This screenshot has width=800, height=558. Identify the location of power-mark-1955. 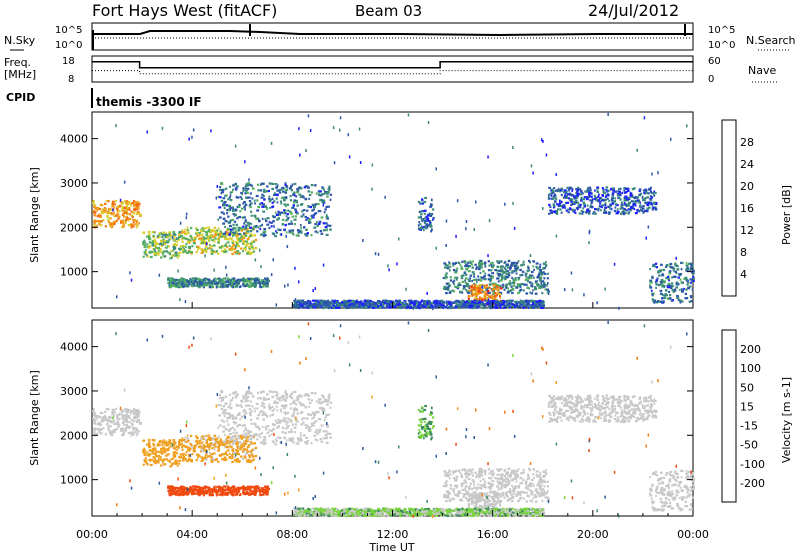
(469, 281).